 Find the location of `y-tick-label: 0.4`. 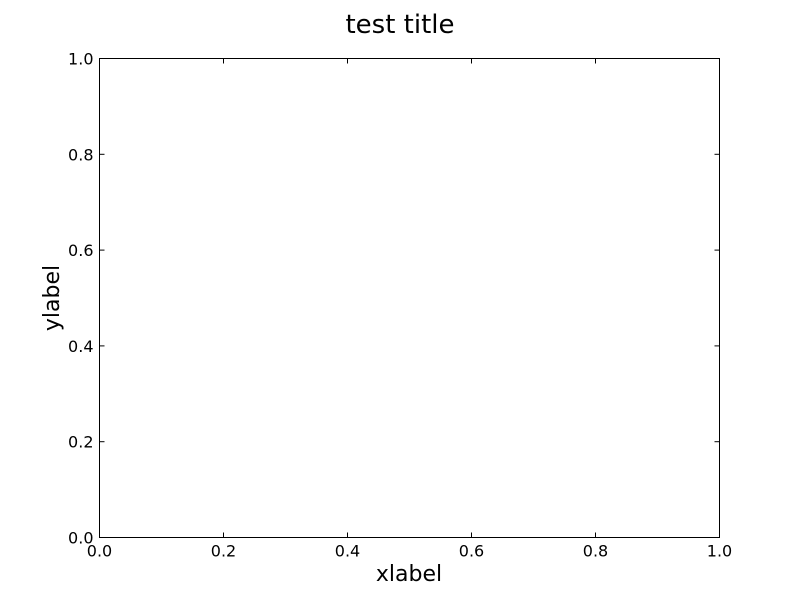

y-tick-label: 0.4 is located at coordinates (80, 346).